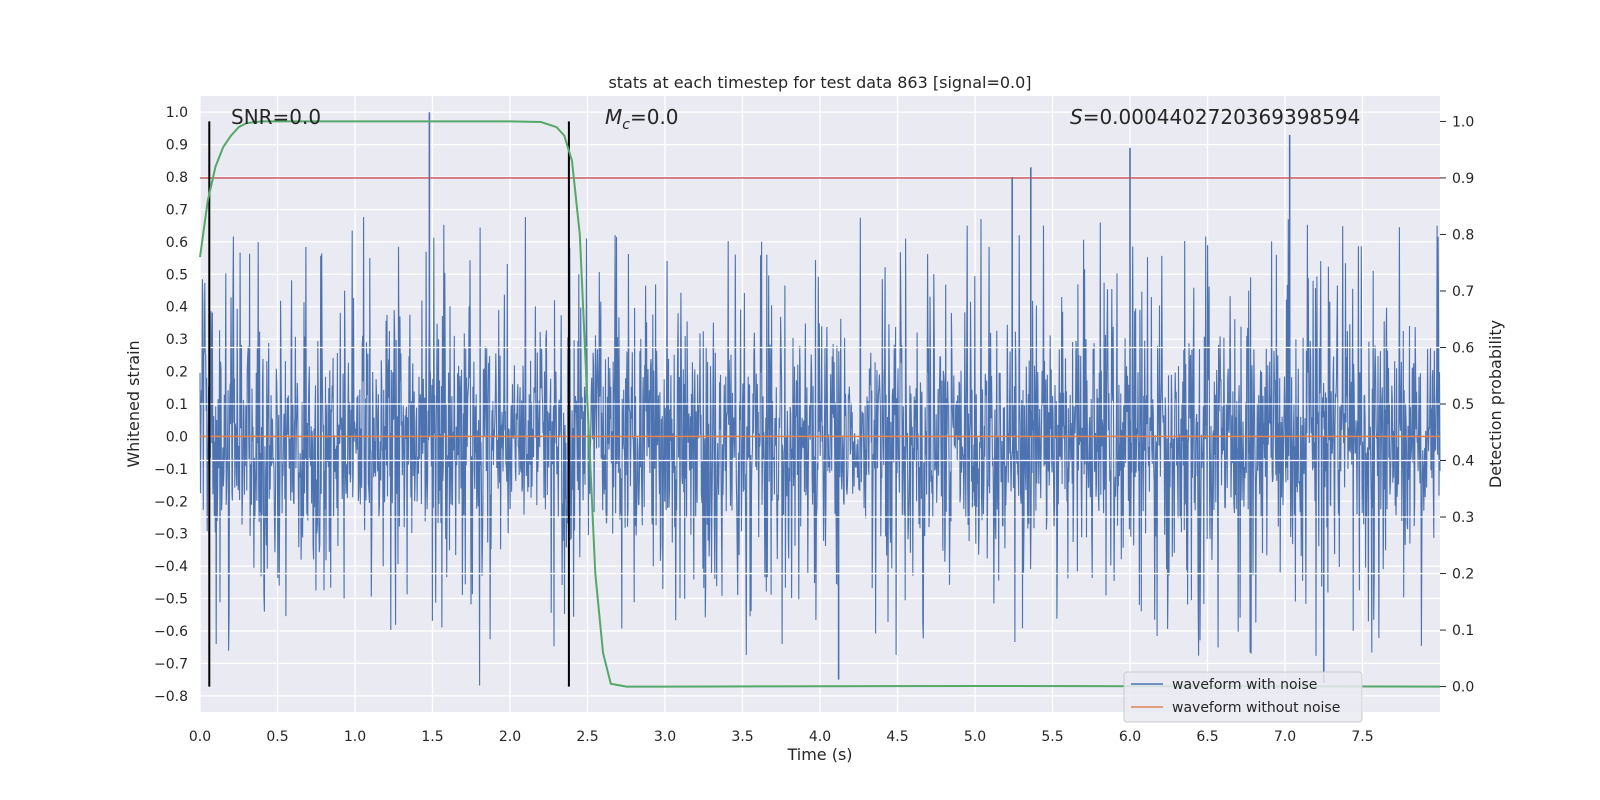 This screenshot has height=800, width=1600. I want to click on left-y-tick-label: 0.4, so click(177, 308).